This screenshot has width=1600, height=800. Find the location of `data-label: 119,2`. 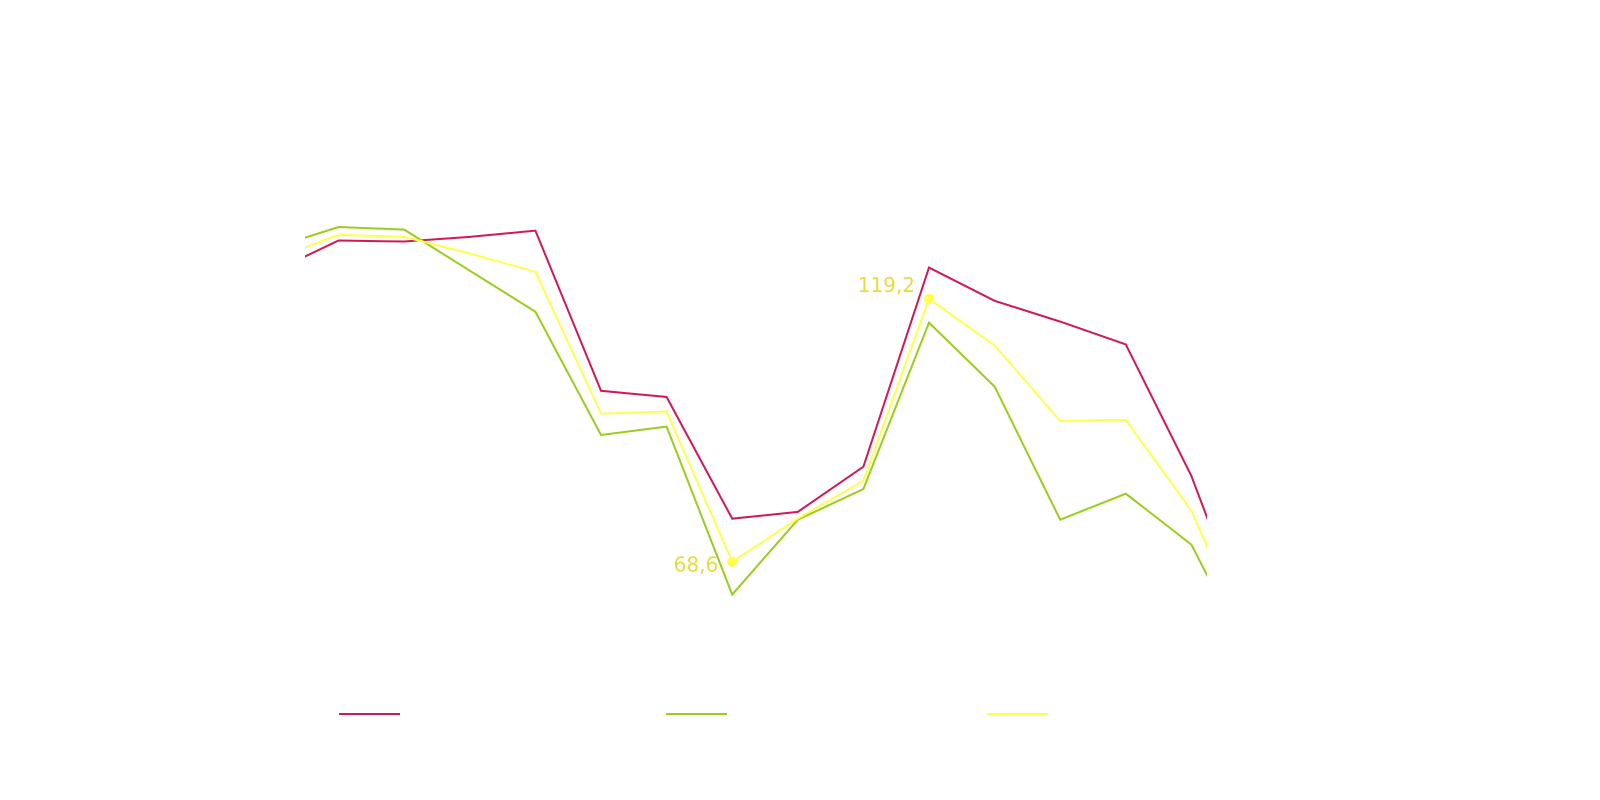

data-label: 119,2 is located at coordinates (886, 285).